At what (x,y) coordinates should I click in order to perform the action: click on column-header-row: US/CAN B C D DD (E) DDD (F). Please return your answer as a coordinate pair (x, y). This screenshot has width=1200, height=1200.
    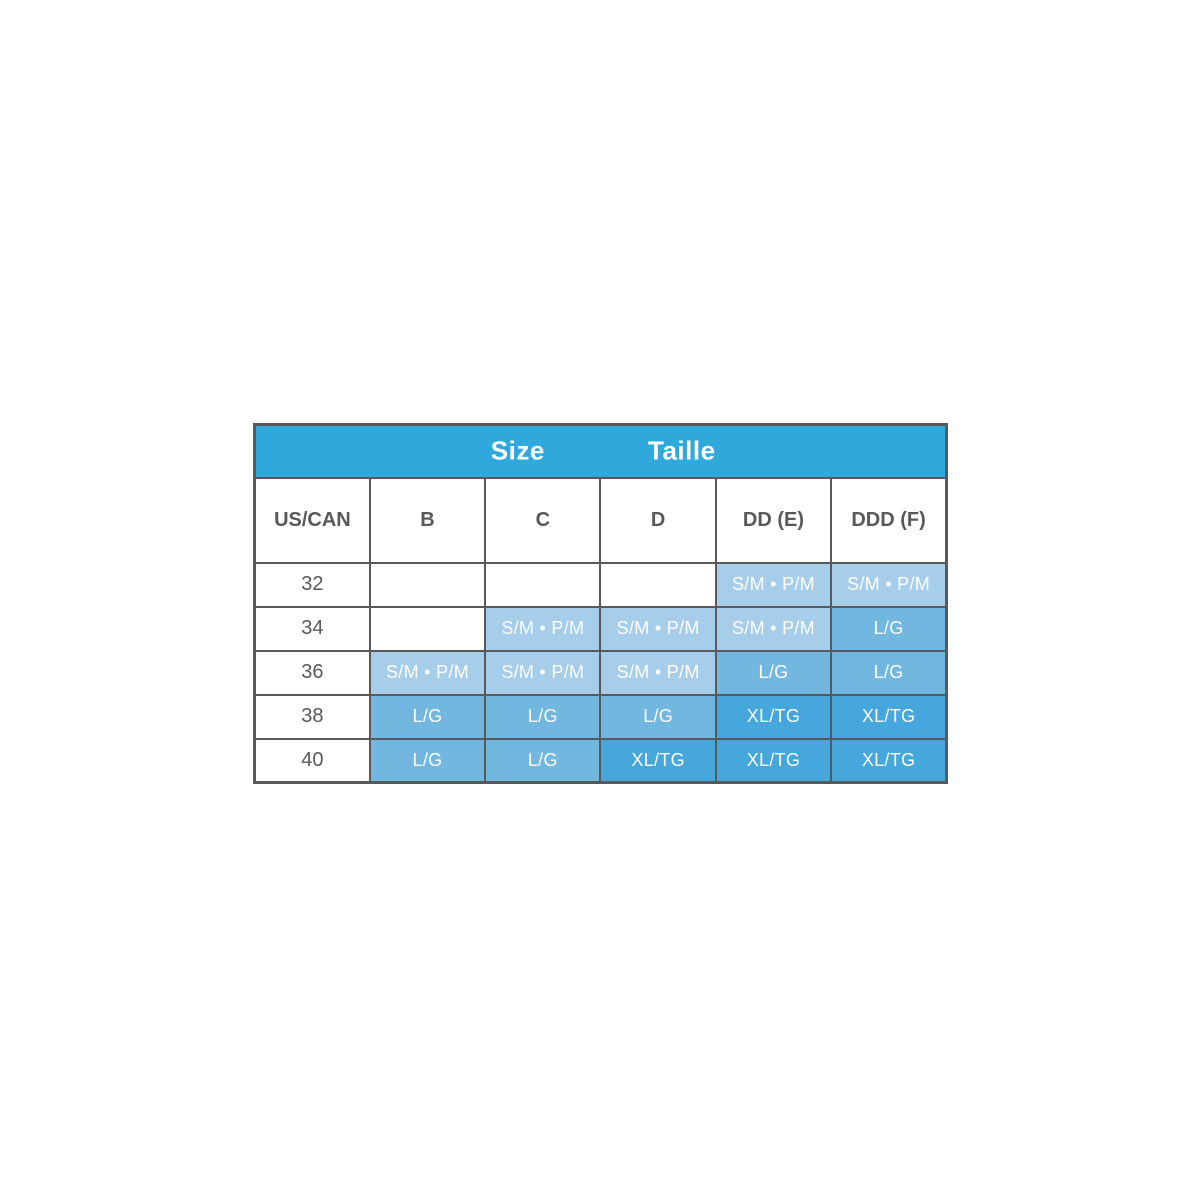
    Looking at the image, I should click on (600, 520).